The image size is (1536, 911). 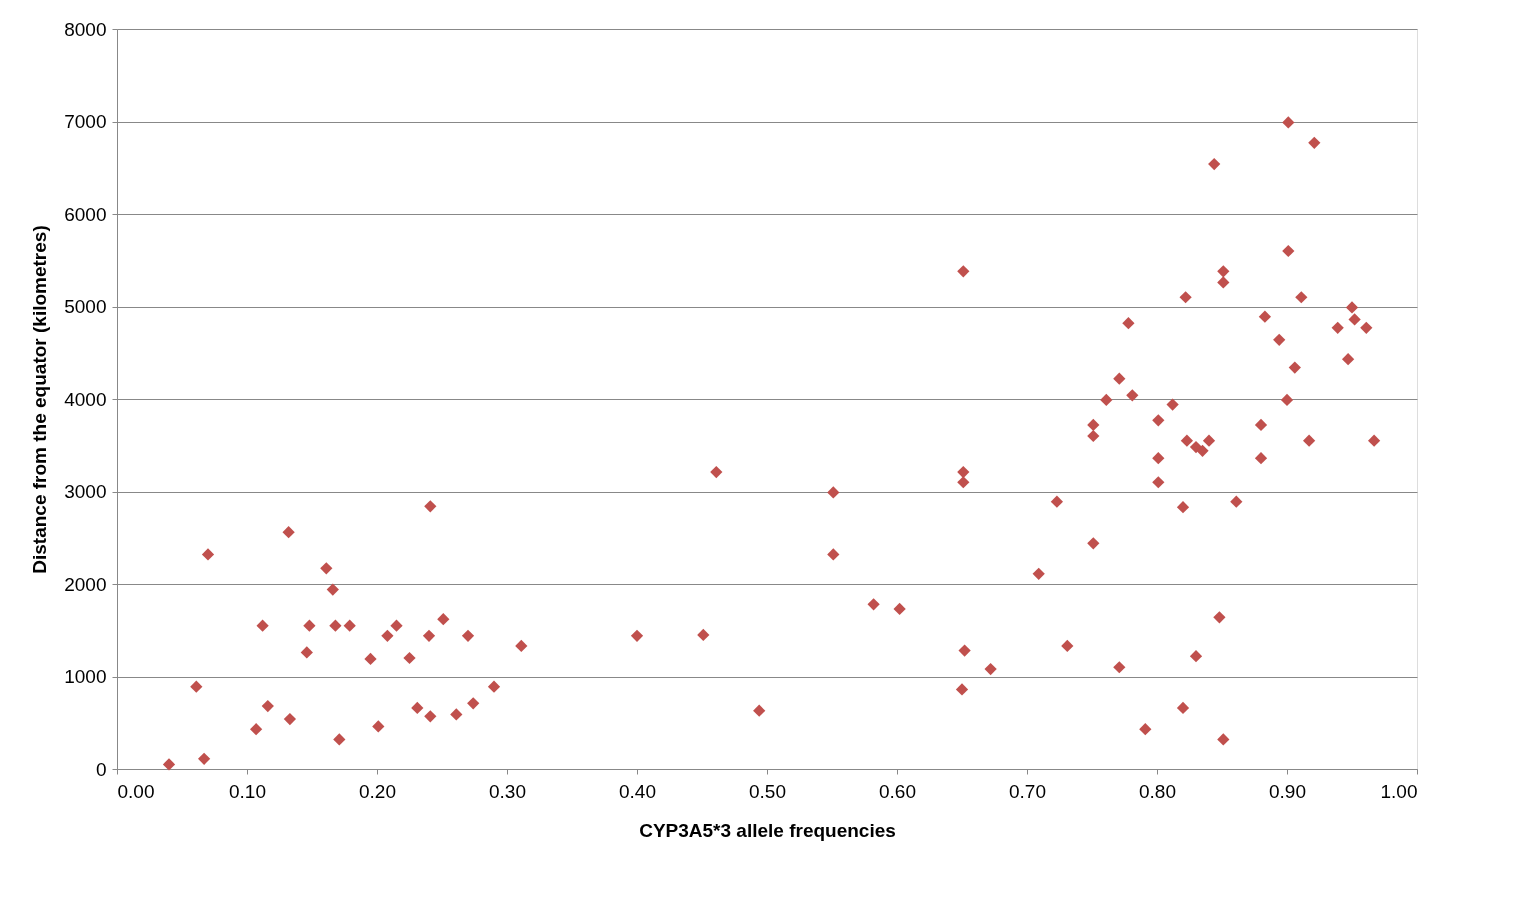 What do you see at coordinates (85, 306) in the screenshot?
I see `y-tick-label: 5000` at bounding box center [85, 306].